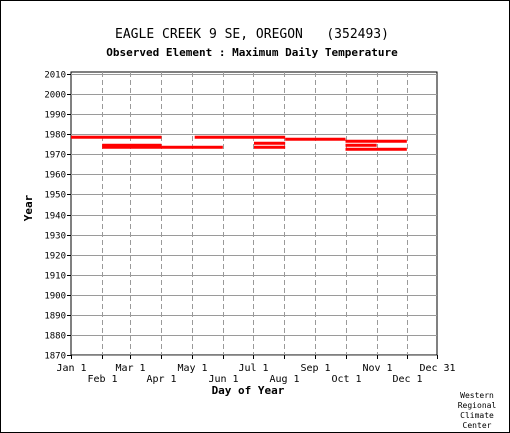 The width and height of the screenshot is (510, 433). Describe the element at coordinates (102, 379) in the screenshot. I see `x-tick-label: Feb 1` at that location.